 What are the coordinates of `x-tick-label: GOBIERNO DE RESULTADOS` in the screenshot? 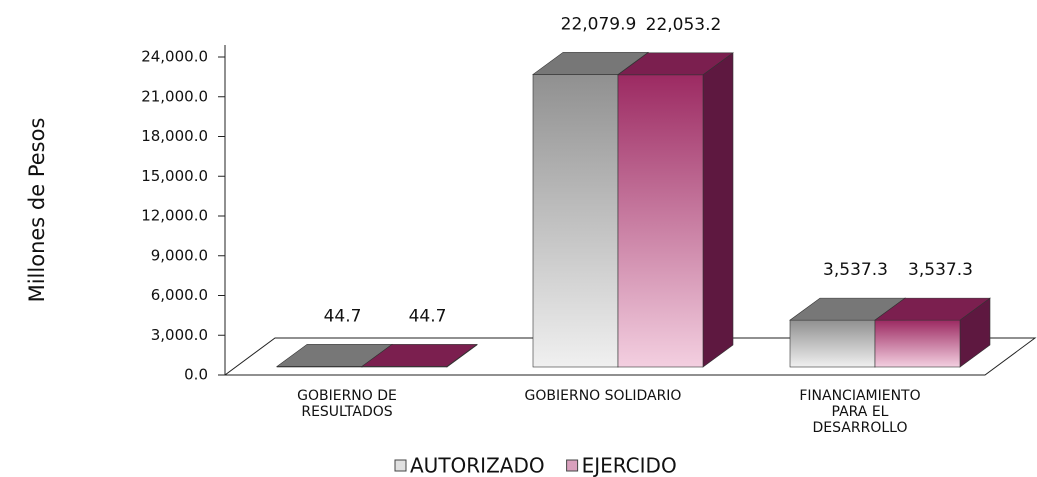 It's located at (347, 404).